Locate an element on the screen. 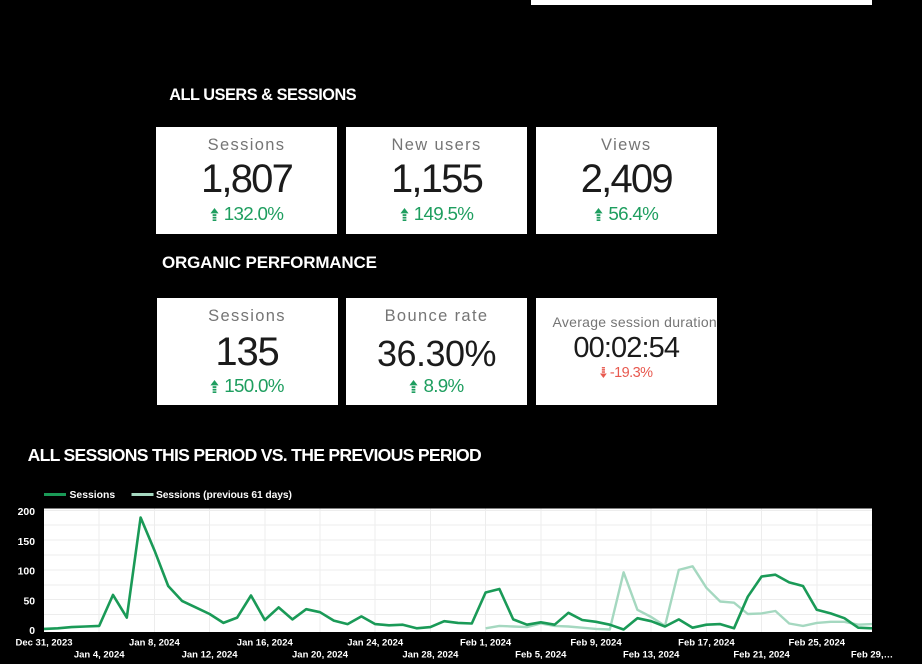  svg-text: Dec 31, 2023 is located at coordinates (43, 643).